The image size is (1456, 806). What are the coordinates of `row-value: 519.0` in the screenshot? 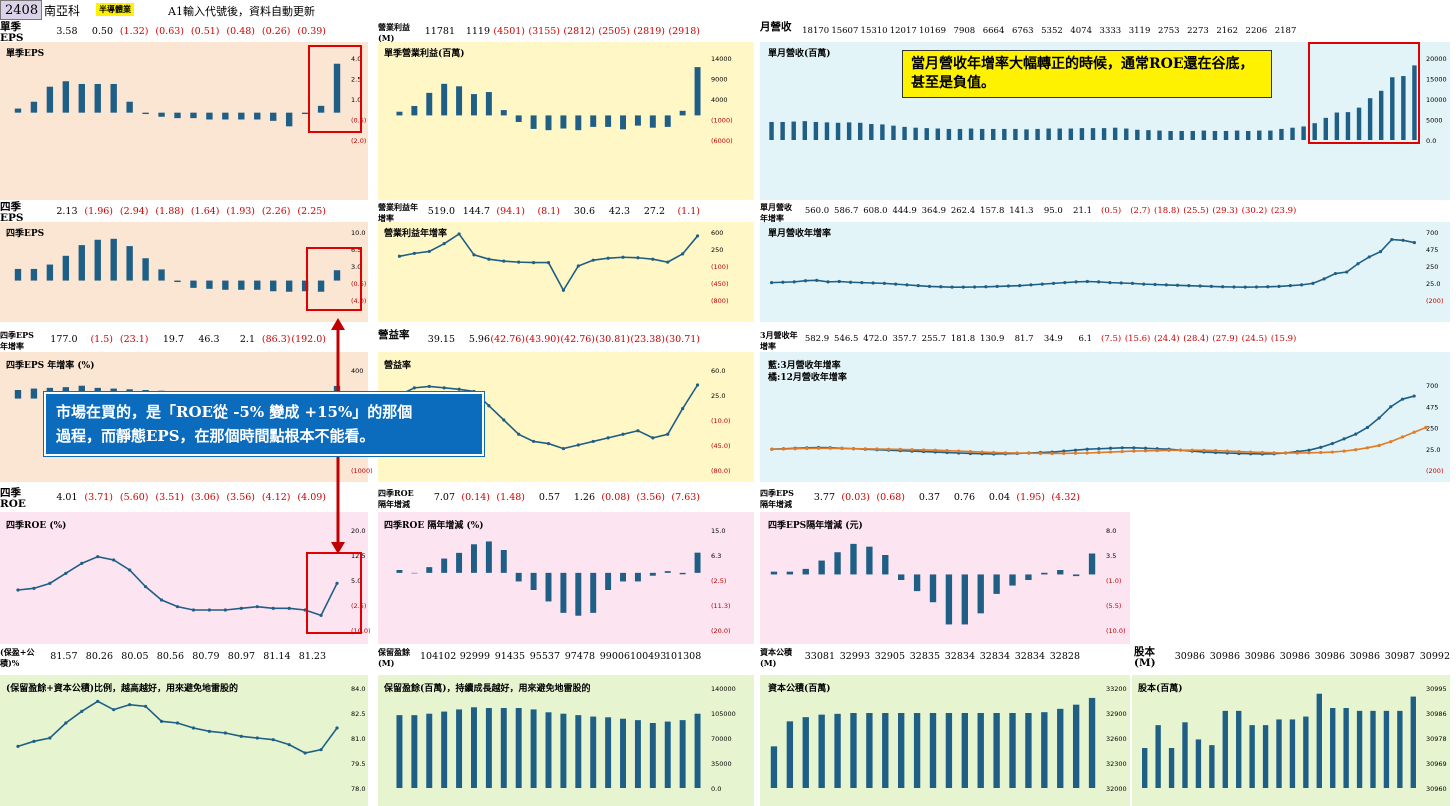 It's located at (441, 211).